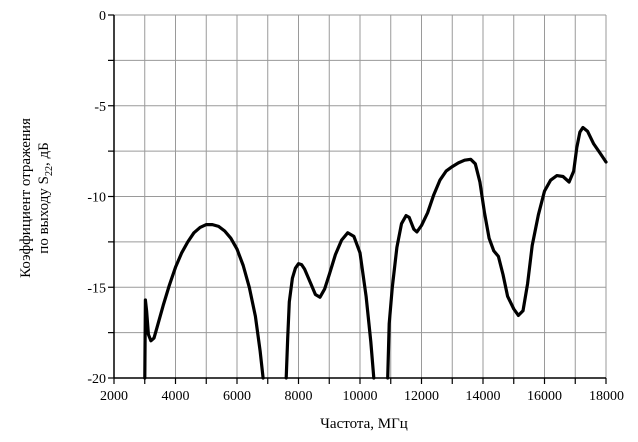 The width and height of the screenshot is (638, 442). I want to click on y-tick-label: 0, so click(102, 16).